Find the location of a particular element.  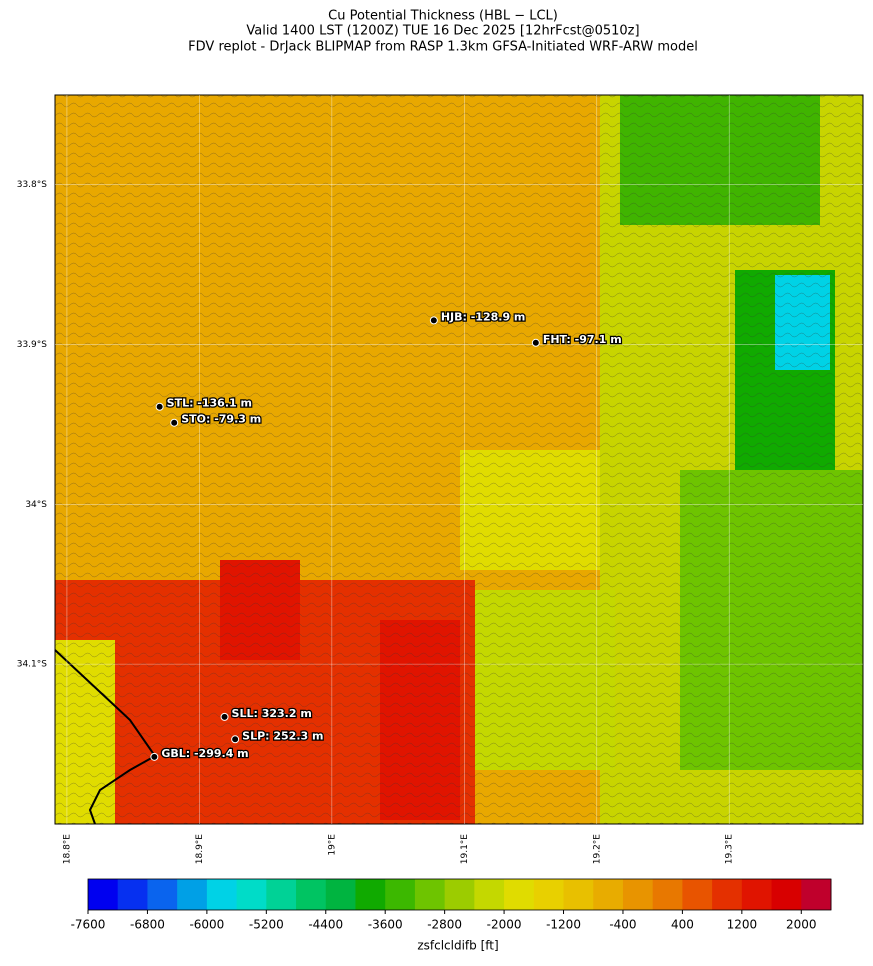

colorbar-tick-label: -400 is located at coordinates (622, 925).